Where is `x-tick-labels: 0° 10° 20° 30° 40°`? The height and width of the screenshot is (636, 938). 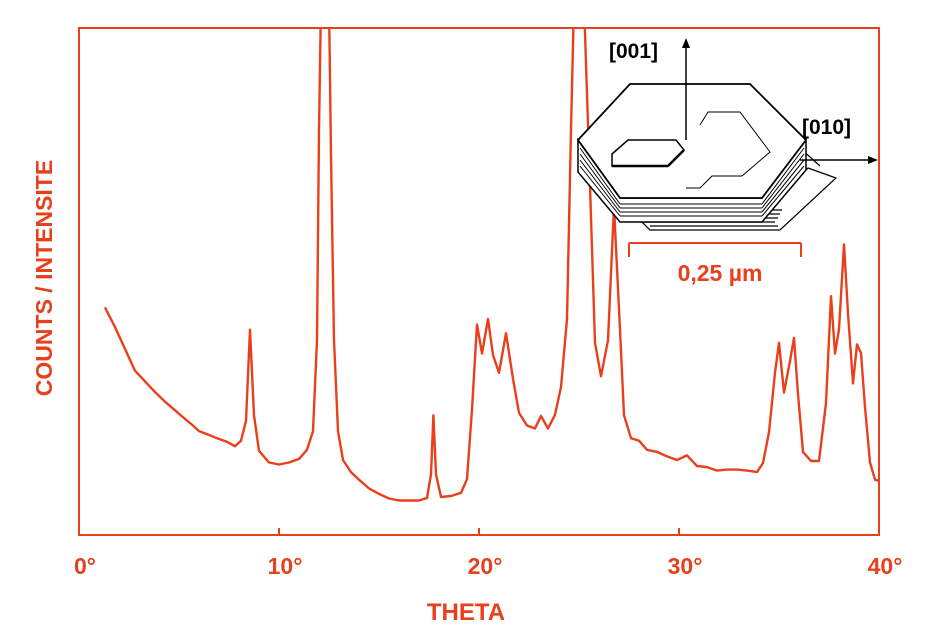 x-tick-labels: 0° 10° 20° 30° 40° is located at coordinates (488, 553).